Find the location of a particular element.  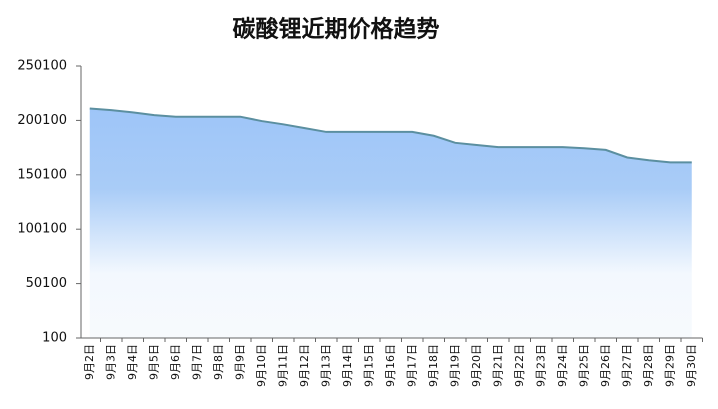

x-tick-label: 9月14日 is located at coordinates (347, 365).